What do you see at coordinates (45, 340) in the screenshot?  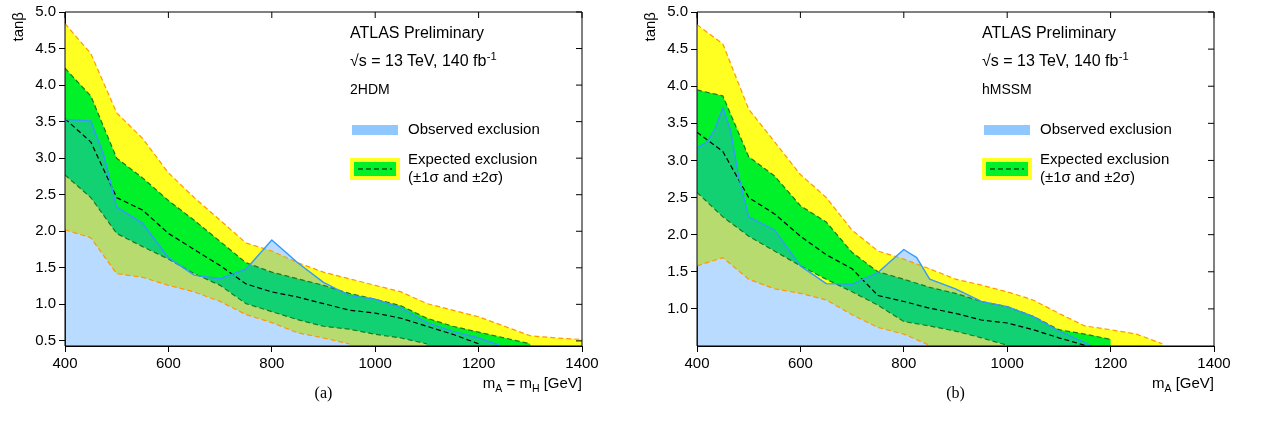 I see `y-tick-label: 0.5` at bounding box center [45, 340].